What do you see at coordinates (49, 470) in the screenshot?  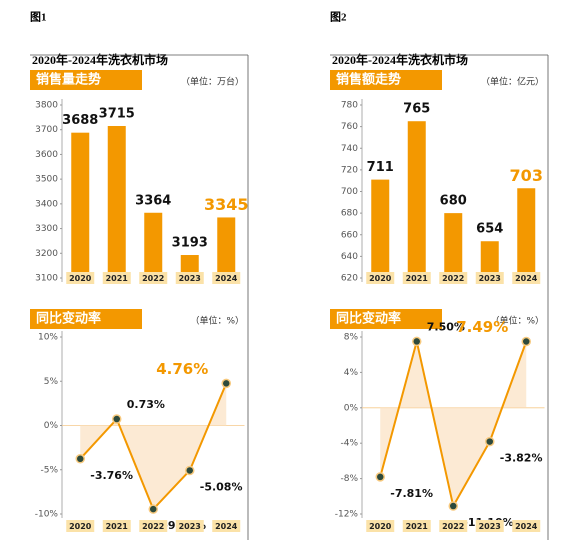 I see `y-tick-label: -5%` at bounding box center [49, 470].